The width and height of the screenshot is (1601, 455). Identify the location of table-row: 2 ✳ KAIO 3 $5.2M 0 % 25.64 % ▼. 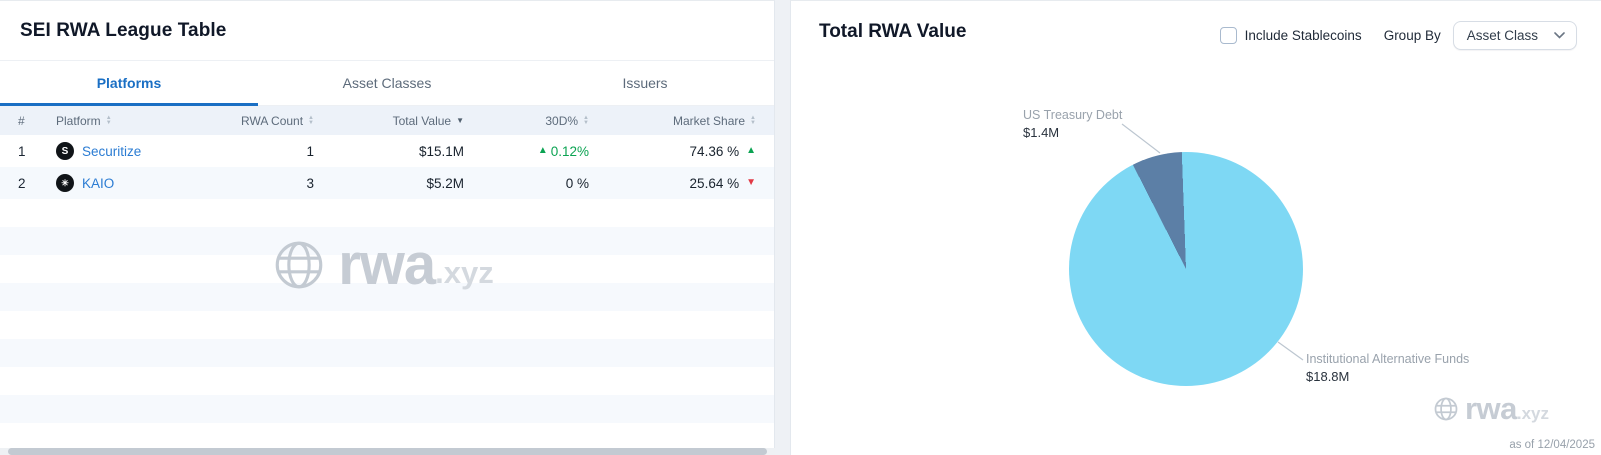
(387, 183).